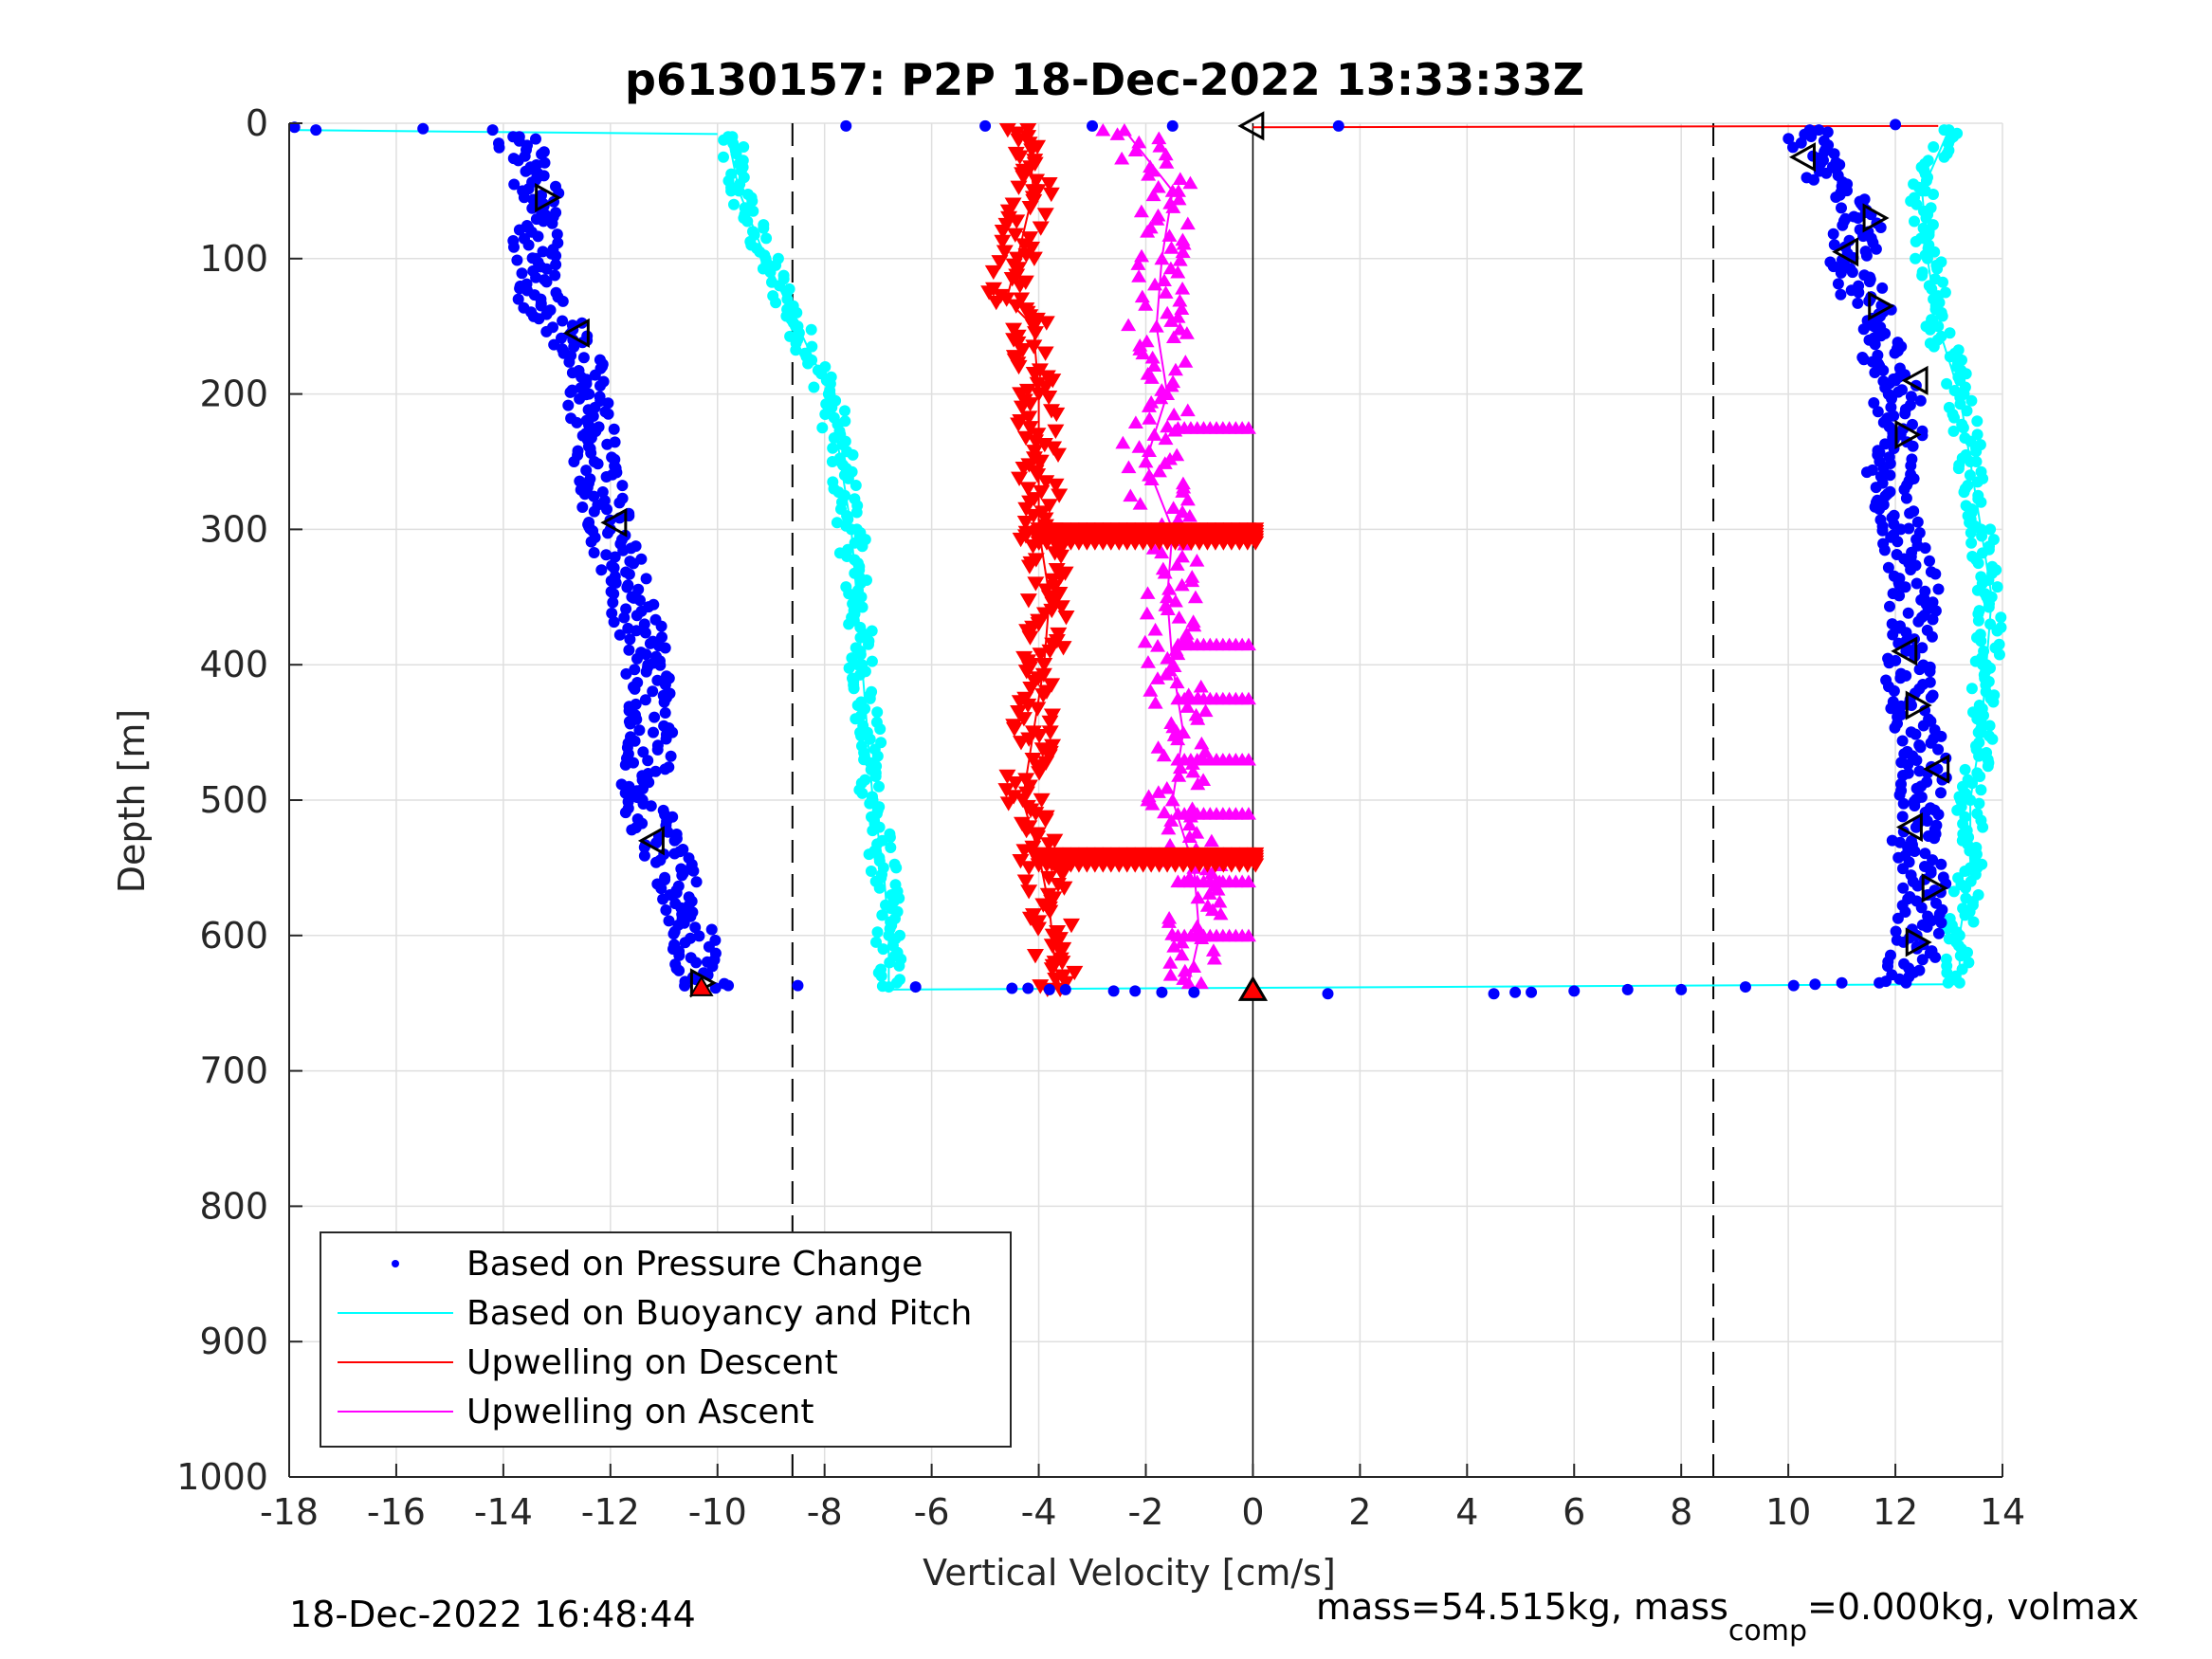 The image size is (2212, 1659). Describe the element at coordinates (222, 1477) in the screenshot. I see `y-tick-label: 1000` at that location.